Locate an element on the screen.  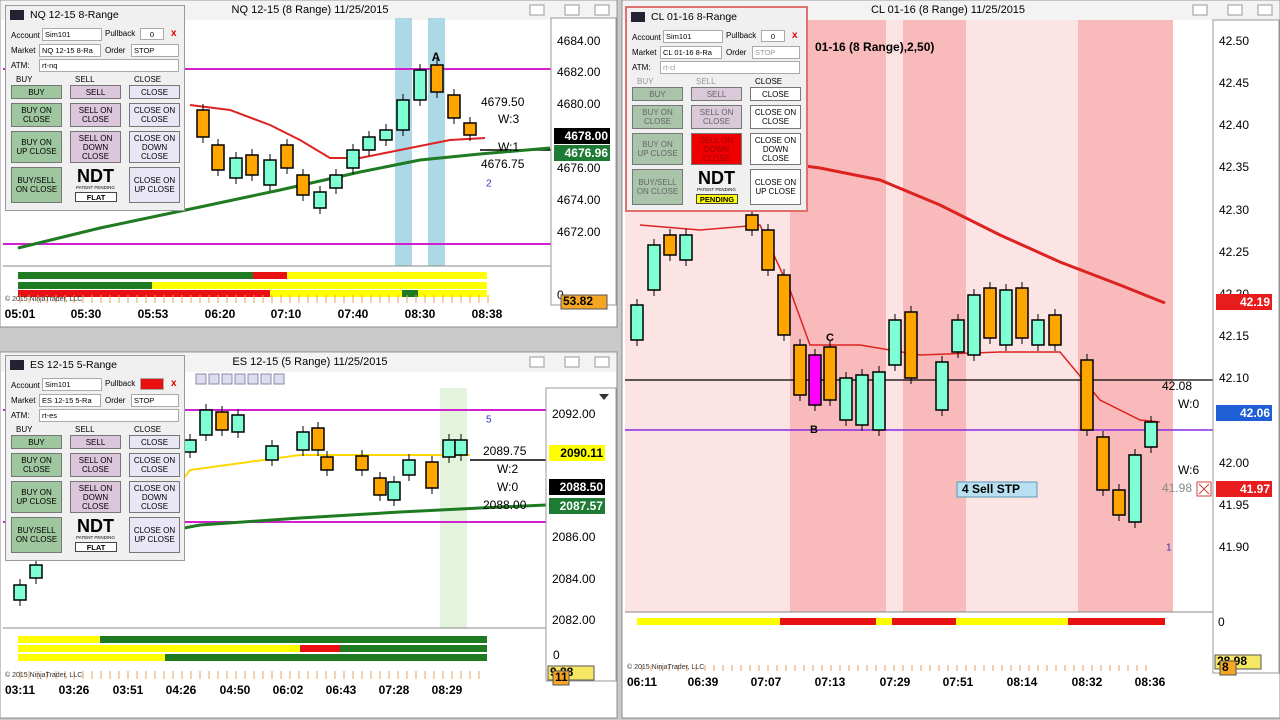
annotation: W:6 is located at coordinates (1188, 470).